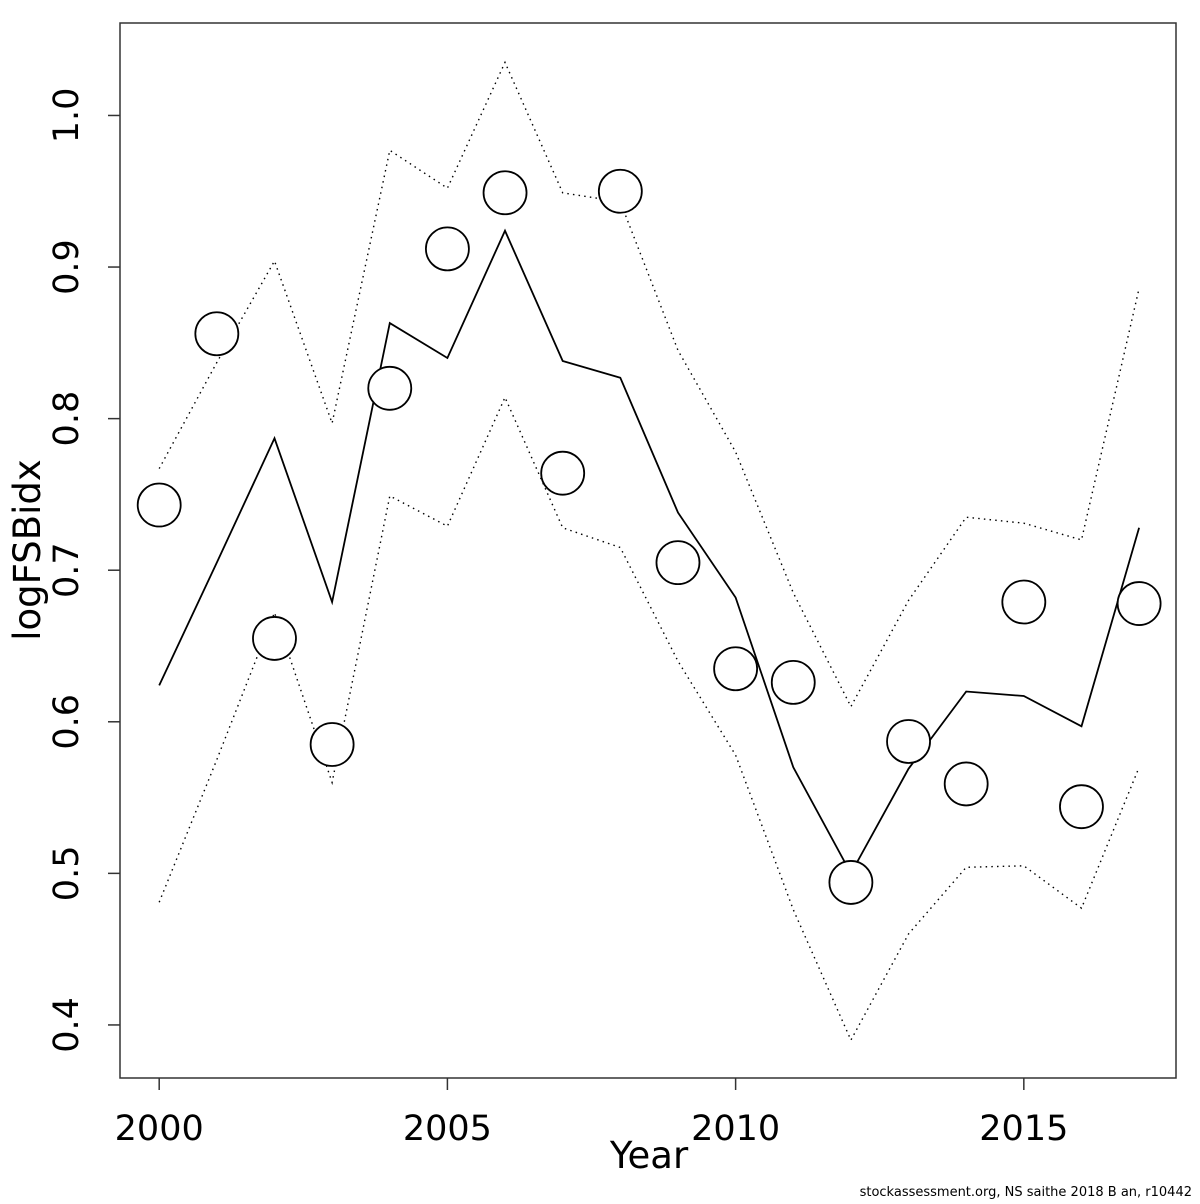 This screenshot has width=1200, height=1204. I want to click on x-tick-label: 2010, so click(735, 1129).